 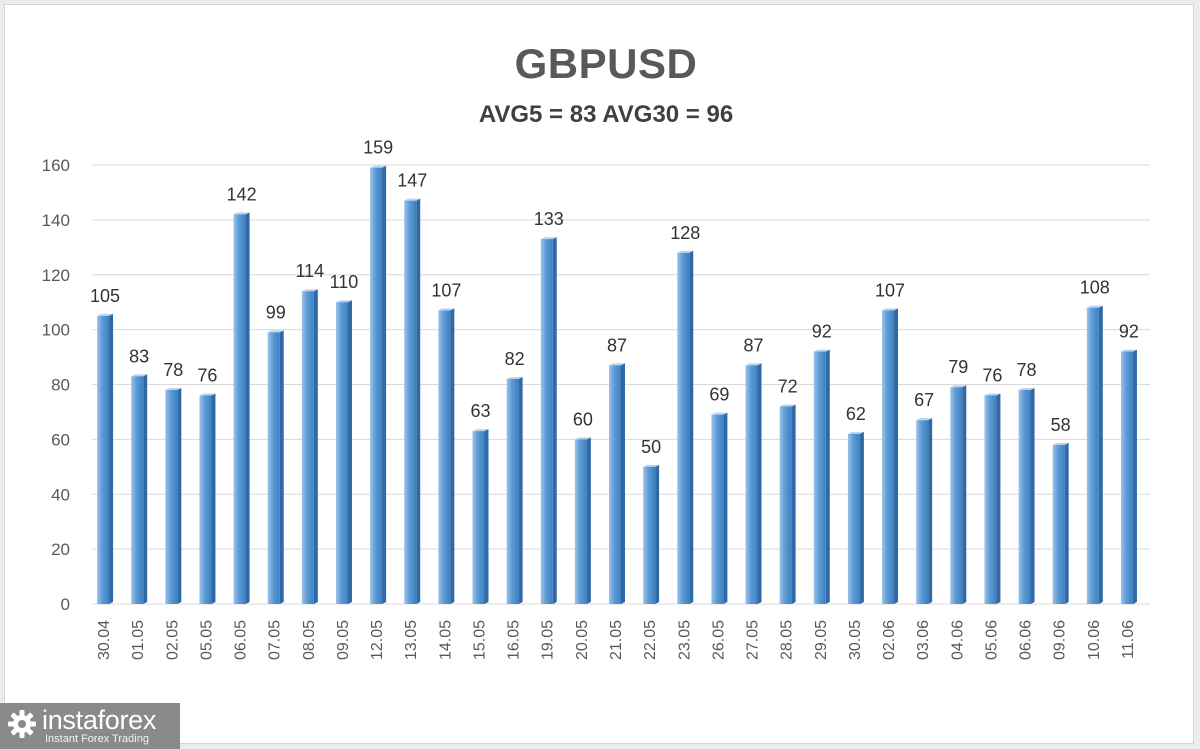 I want to click on x-tick-label: 23.05, so click(x=684, y=640).